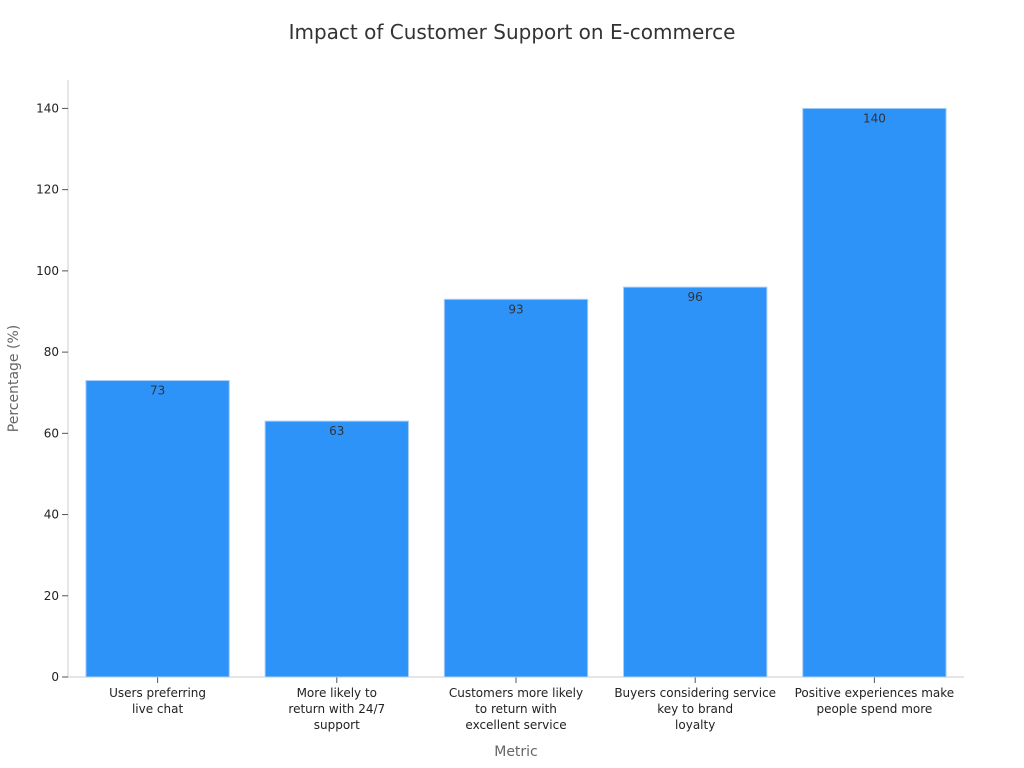 This screenshot has height=768, width=1024. I want to click on x-tick-label-line: return with 24/7, so click(336, 709).